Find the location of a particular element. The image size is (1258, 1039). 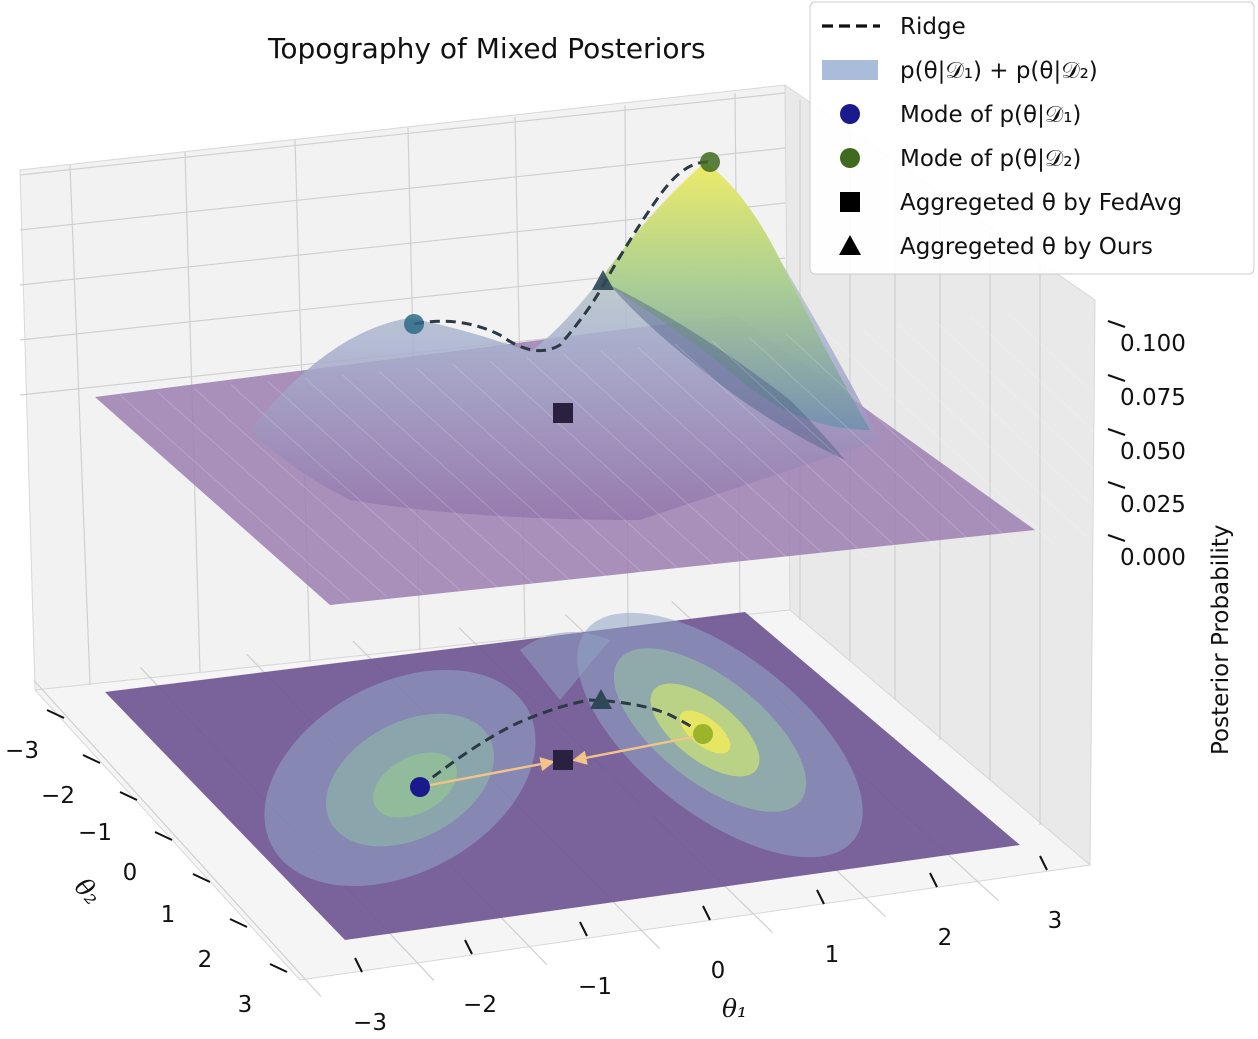

arrow-mode2-to-fedavg is located at coordinates (635, 749).